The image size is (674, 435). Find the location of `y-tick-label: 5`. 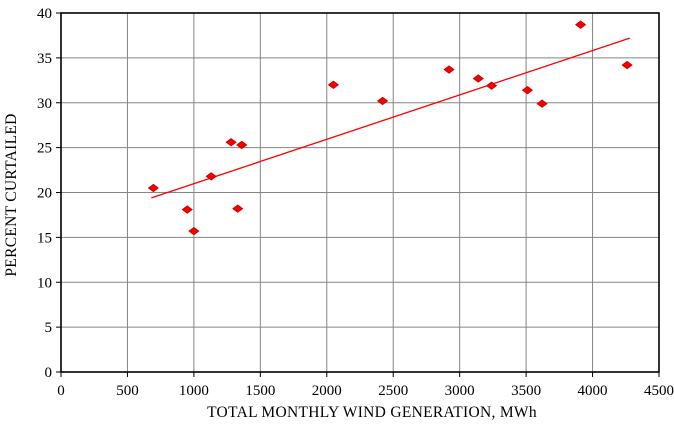

y-tick-label: 5 is located at coordinates (49, 328).